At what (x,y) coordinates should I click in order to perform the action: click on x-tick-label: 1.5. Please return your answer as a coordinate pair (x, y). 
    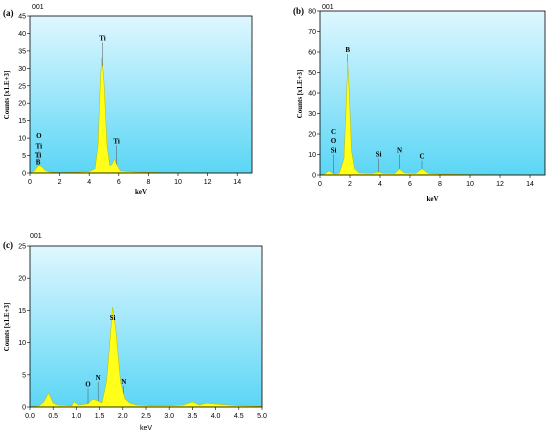
    Looking at the image, I should click on (100, 416).